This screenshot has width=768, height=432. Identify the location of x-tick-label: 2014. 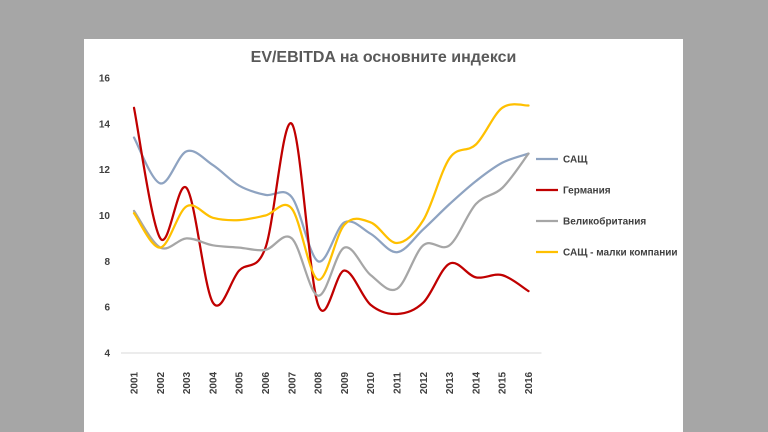
(476, 382).